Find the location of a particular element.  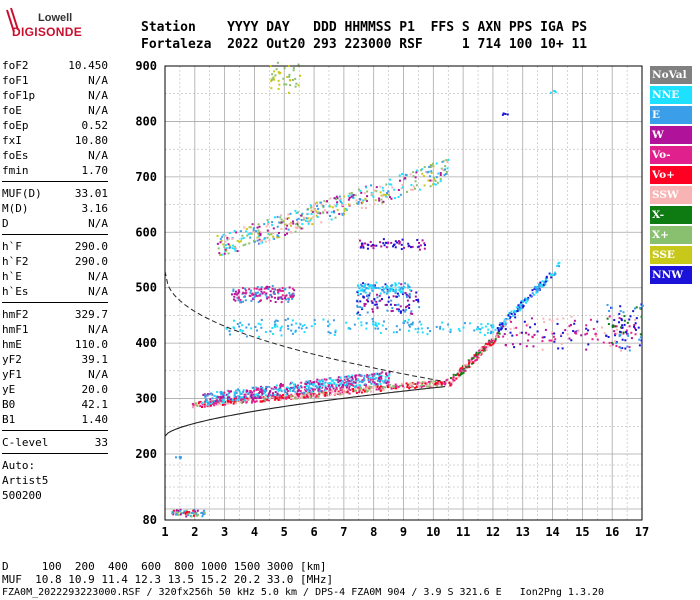

param-value: 329.7 is located at coordinates (91, 314).